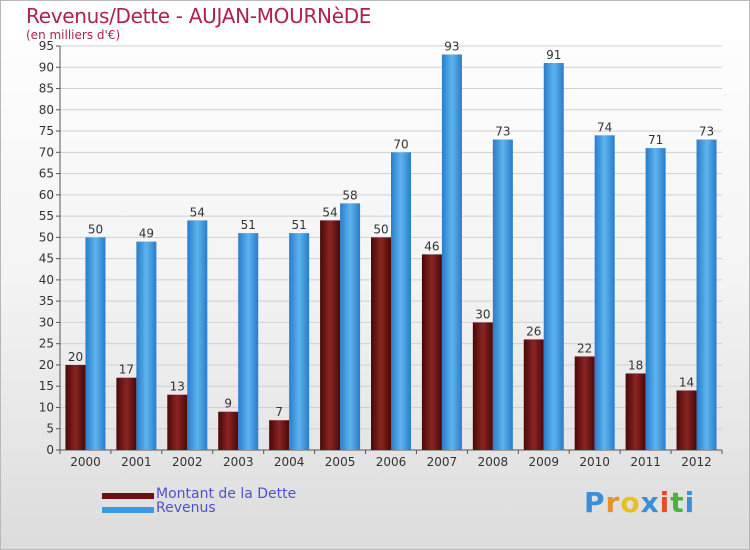  Describe the element at coordinates (686, 382) in the screenshot. I see `label-dette: 14` at that location.